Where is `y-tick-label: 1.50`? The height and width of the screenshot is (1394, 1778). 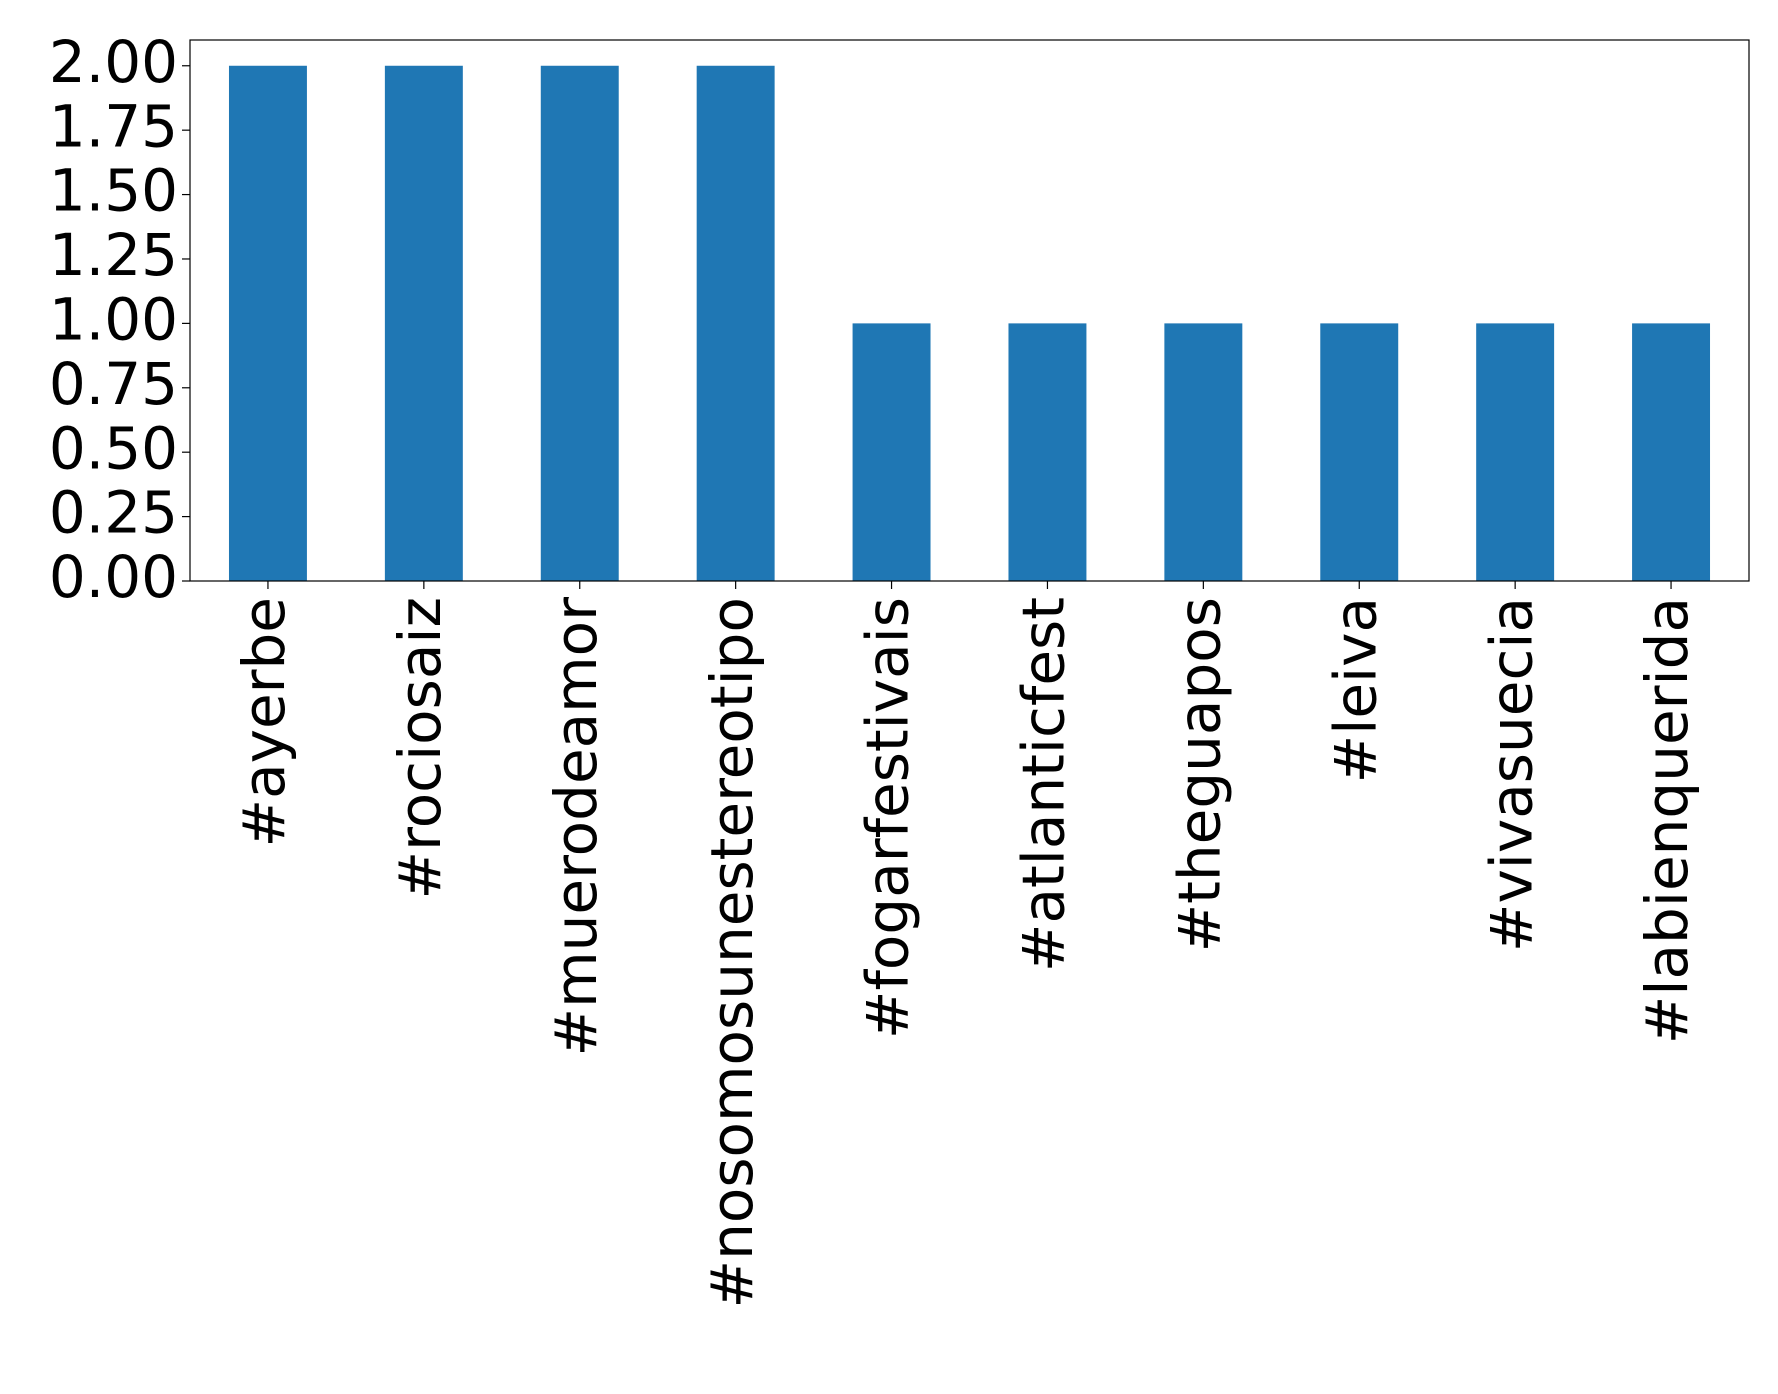 y-tick-label: 1.50 is located at coordinates (113, 191).